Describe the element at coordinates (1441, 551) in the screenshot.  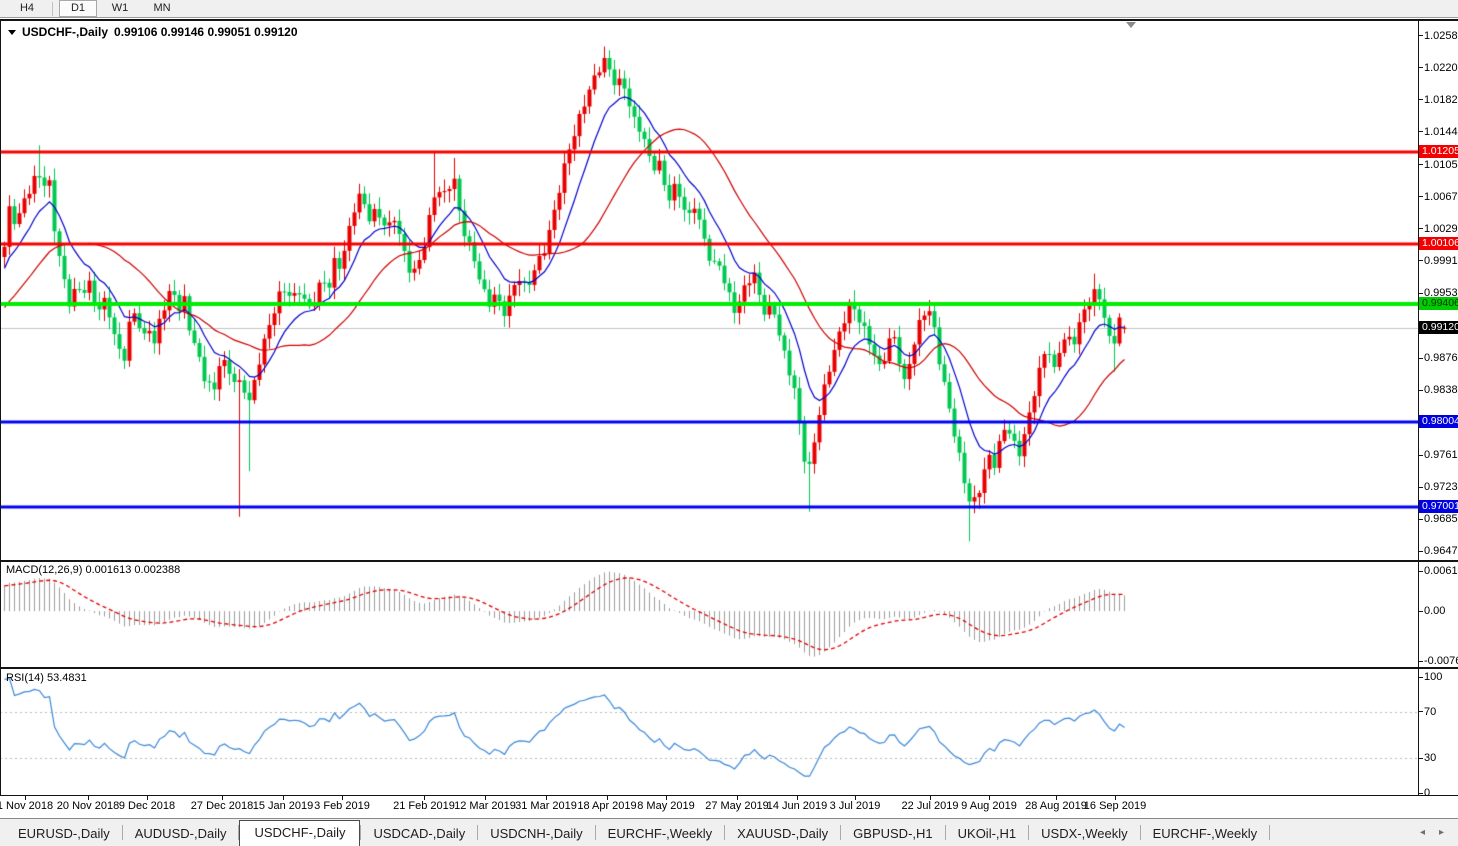
I see `price-axis-label: 0.96470` at that location.